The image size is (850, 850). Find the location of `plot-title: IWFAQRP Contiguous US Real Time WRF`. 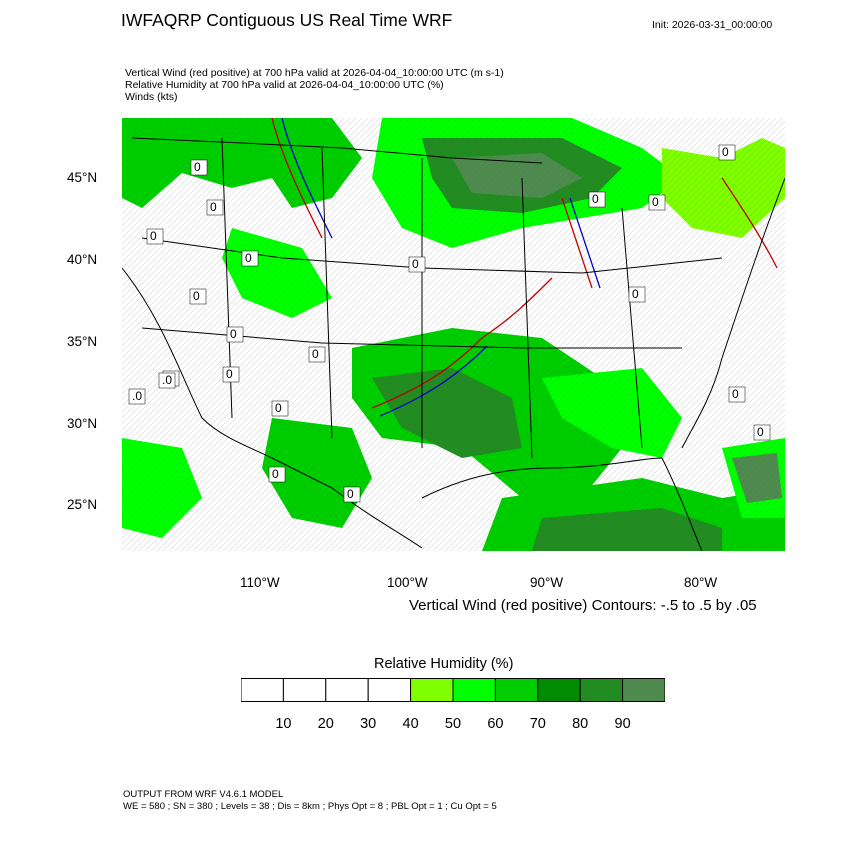

plot-title: IWFAQRP Contiguous US Real Time WRF is located at coordinates (287, 20).